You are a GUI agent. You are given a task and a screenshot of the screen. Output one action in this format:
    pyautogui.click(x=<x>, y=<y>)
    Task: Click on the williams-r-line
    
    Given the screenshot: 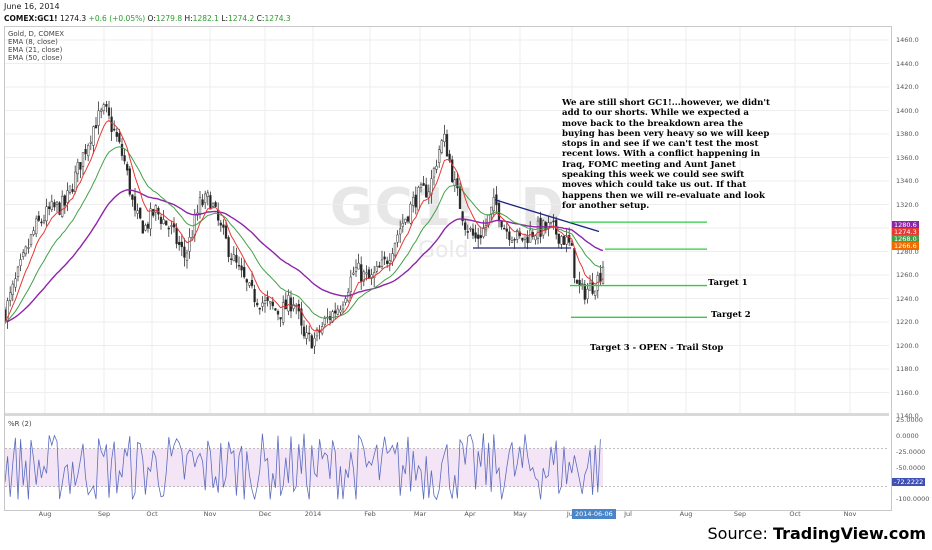 What is the action you would take?
    pyautogui.click(x=303, y=467)
    